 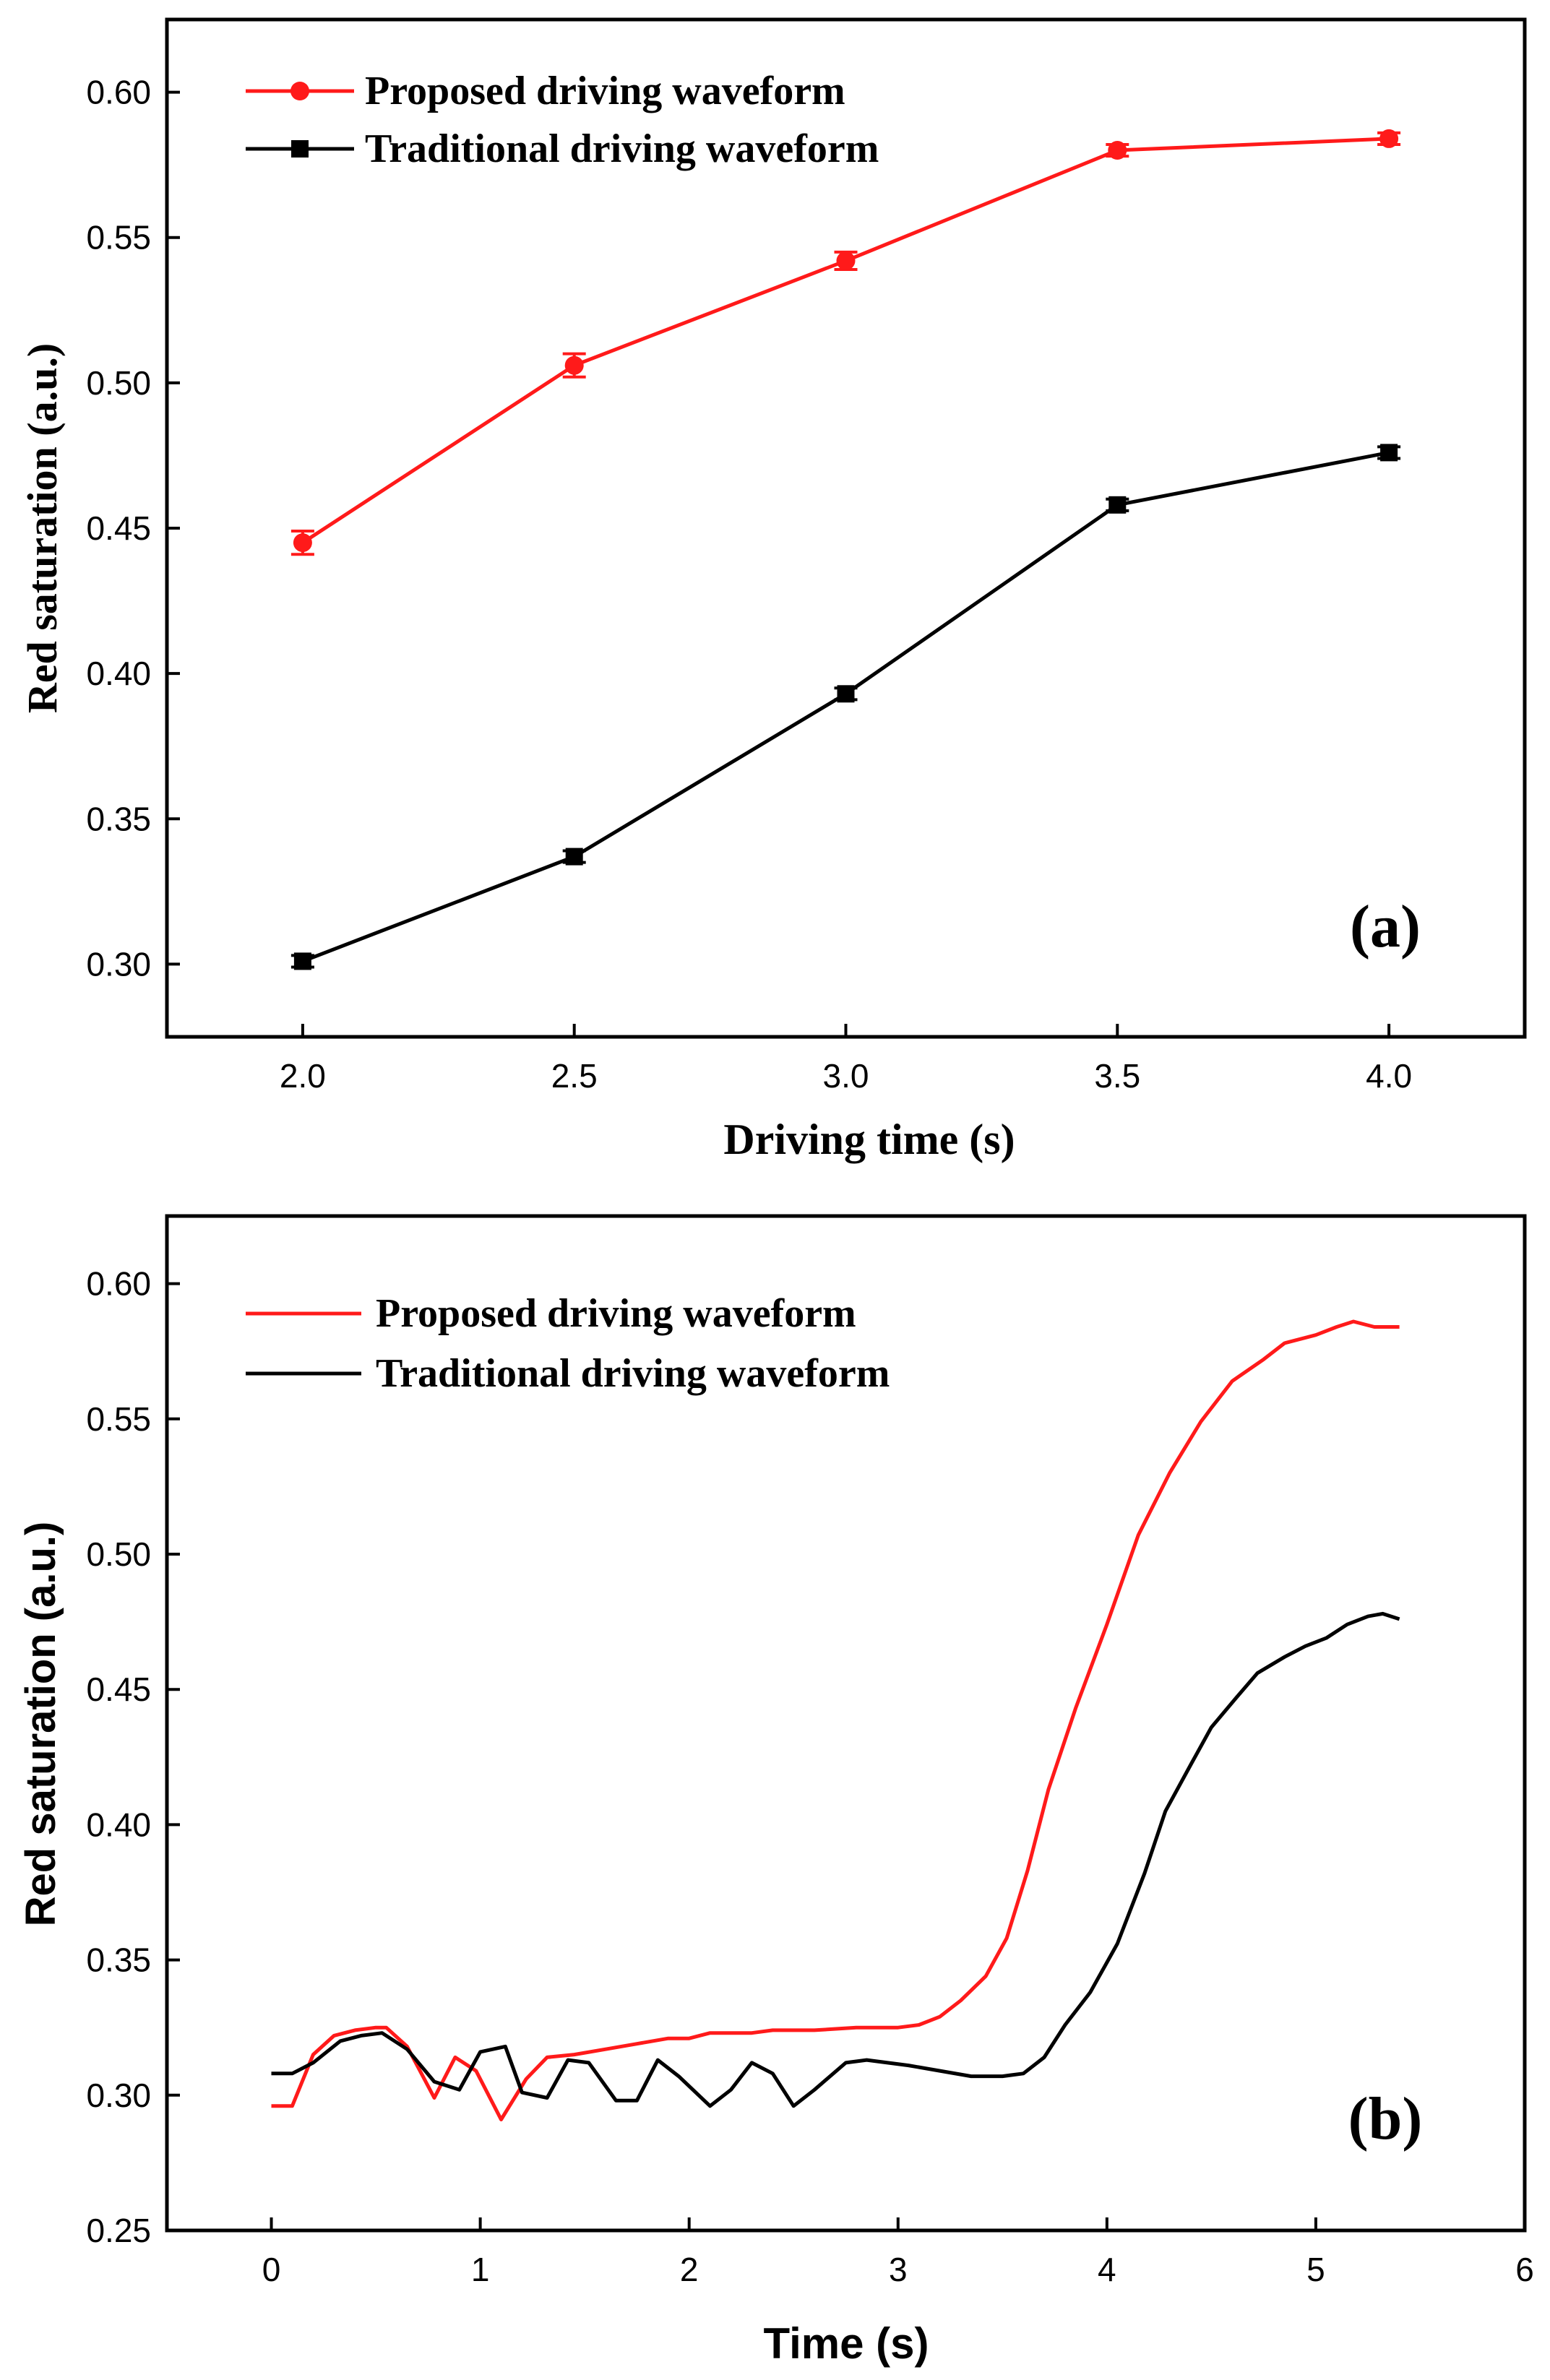 What do you see at coordinates (271, 2269) in the screenshot?
I see `x-tick-label: 0` at bounding box center [271, 2269].